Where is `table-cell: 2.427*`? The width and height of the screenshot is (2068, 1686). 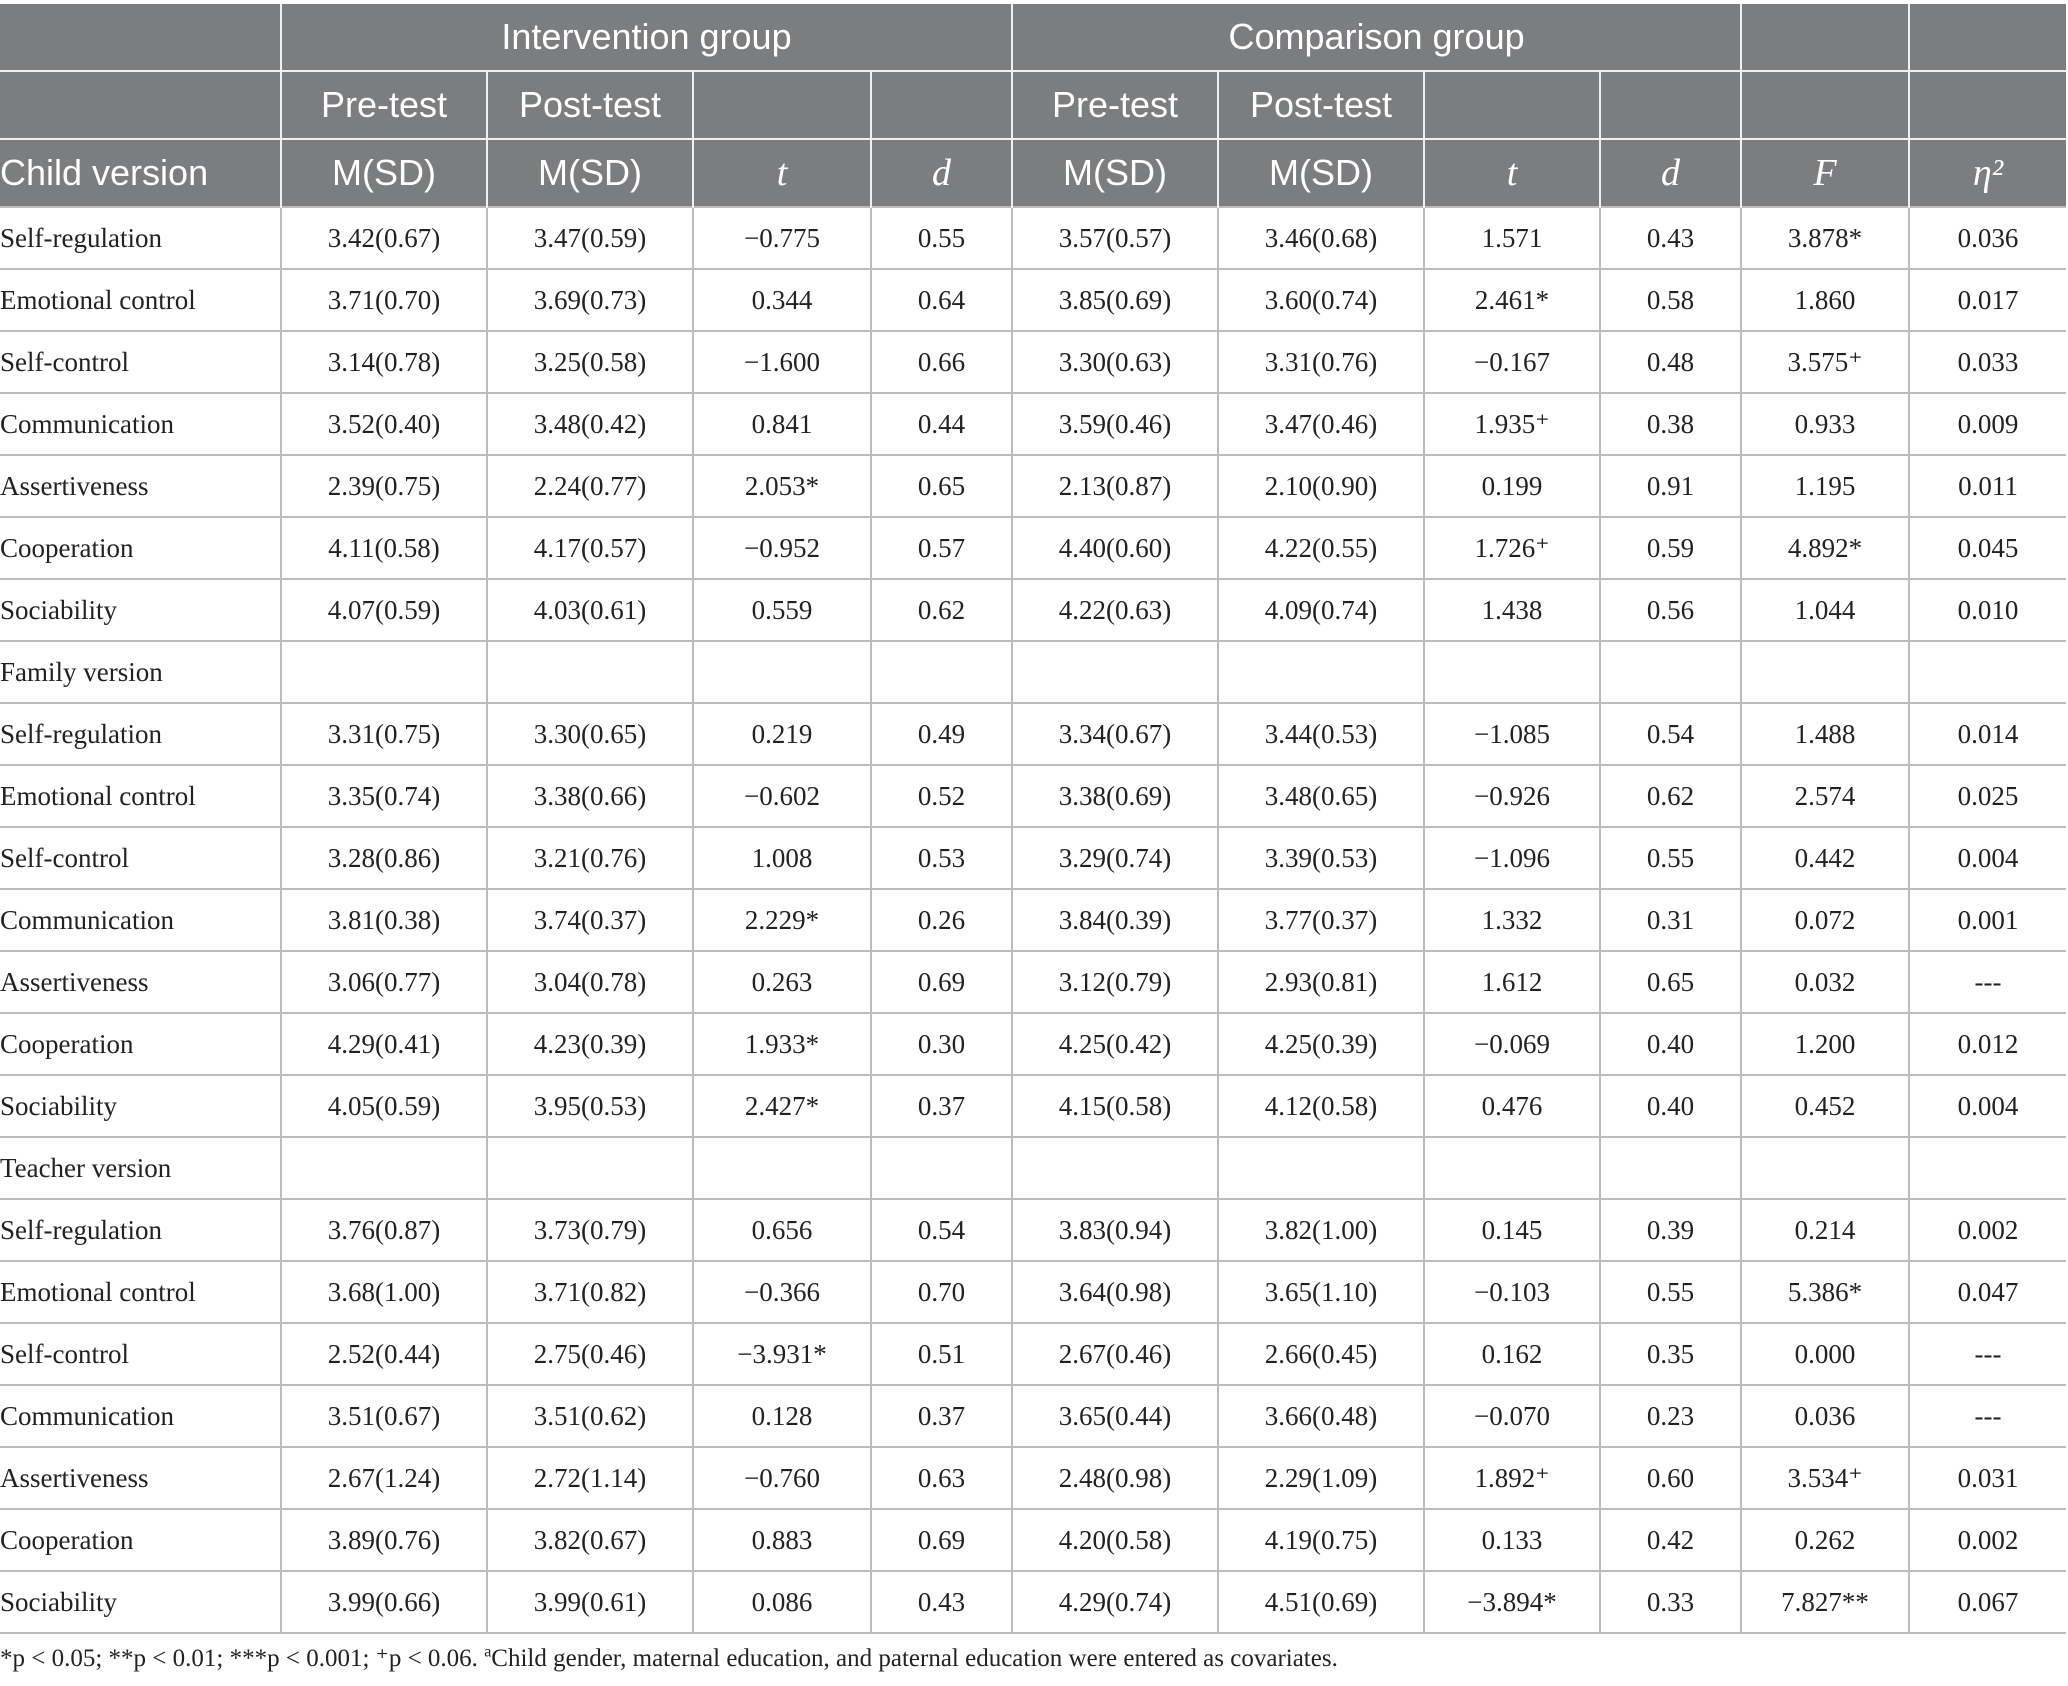
table-cell: 2.427* is located at coordinates (781, 1105).